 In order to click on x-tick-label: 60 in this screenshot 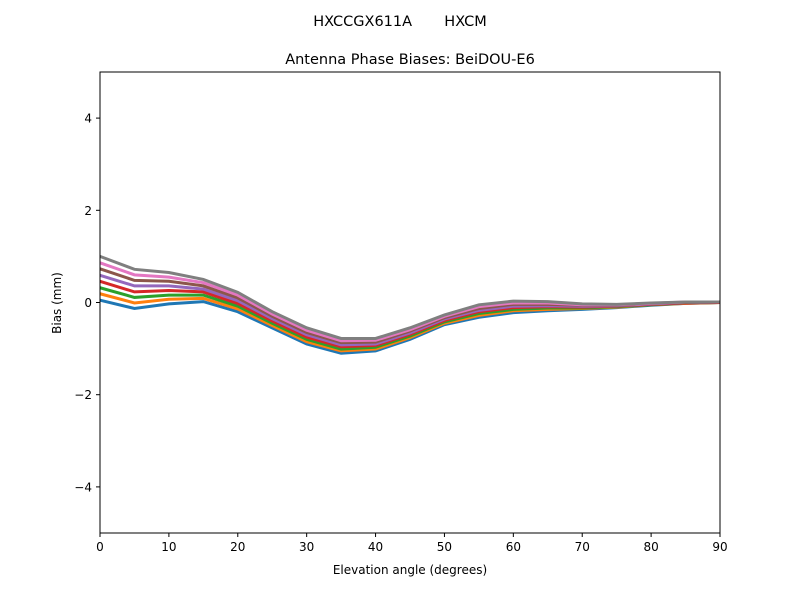, I will do `click(513, 547)`.